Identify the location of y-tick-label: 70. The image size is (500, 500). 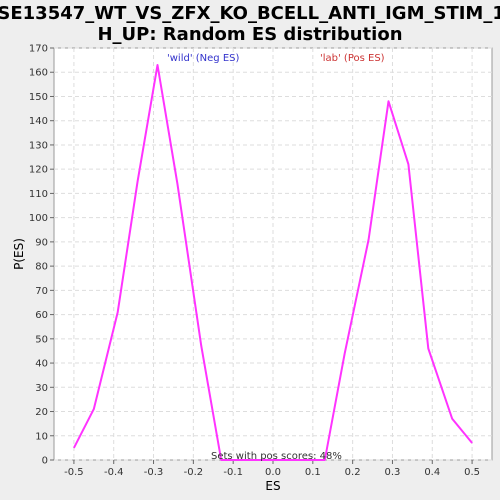
(41, 291).